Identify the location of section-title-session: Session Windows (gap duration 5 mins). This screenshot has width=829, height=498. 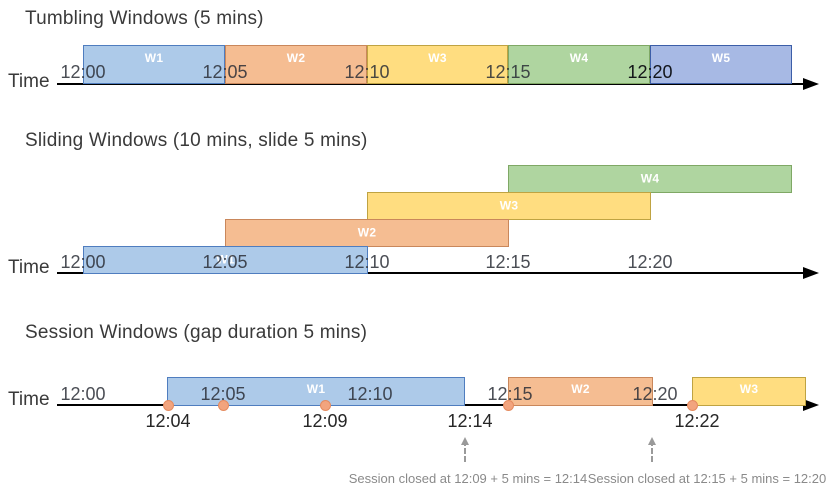
(196, 332).